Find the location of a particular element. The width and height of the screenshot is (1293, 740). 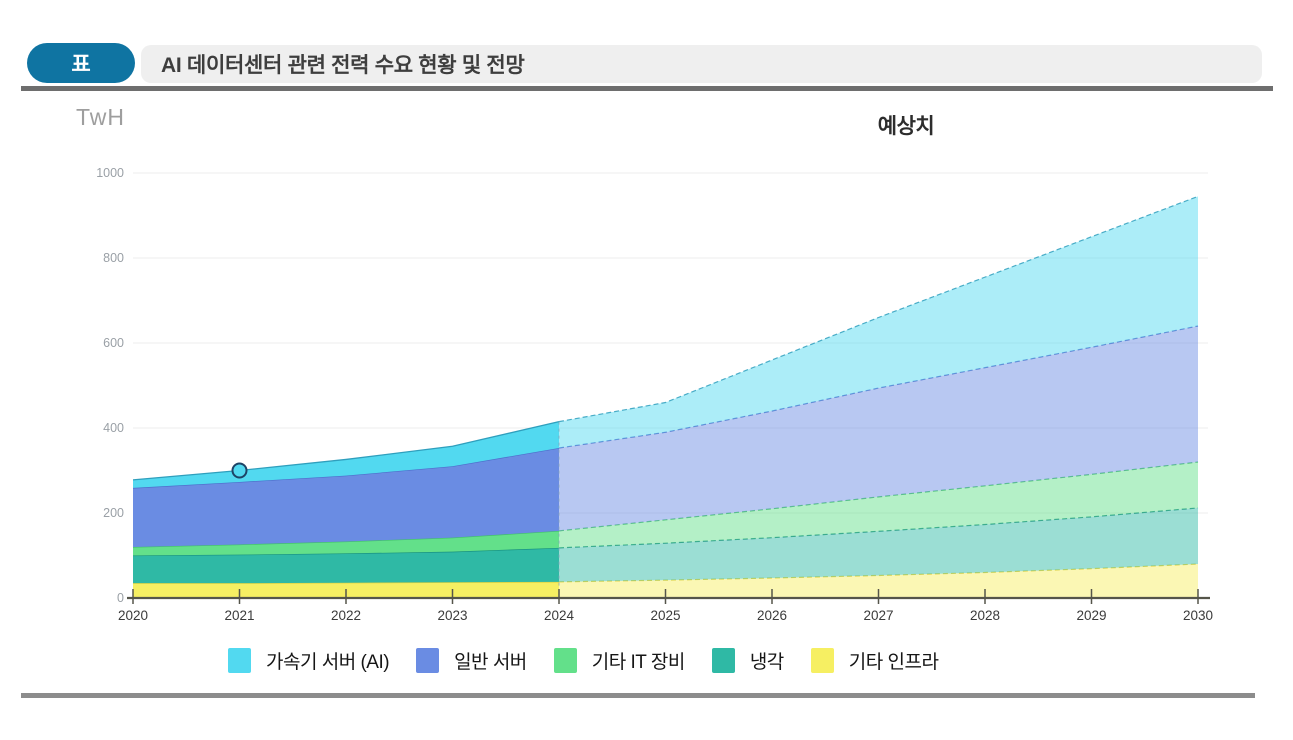

legend-item-0: 가속기 서버 (AI) is located at coordinates (309, 660).